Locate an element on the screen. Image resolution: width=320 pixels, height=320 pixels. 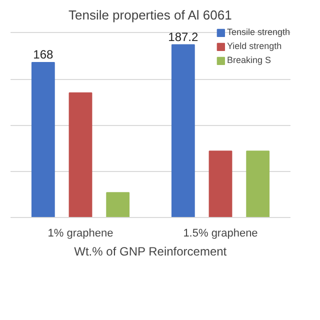
chart-title: Tensile properties of Al 6061 is located at coordinates (150, 15).